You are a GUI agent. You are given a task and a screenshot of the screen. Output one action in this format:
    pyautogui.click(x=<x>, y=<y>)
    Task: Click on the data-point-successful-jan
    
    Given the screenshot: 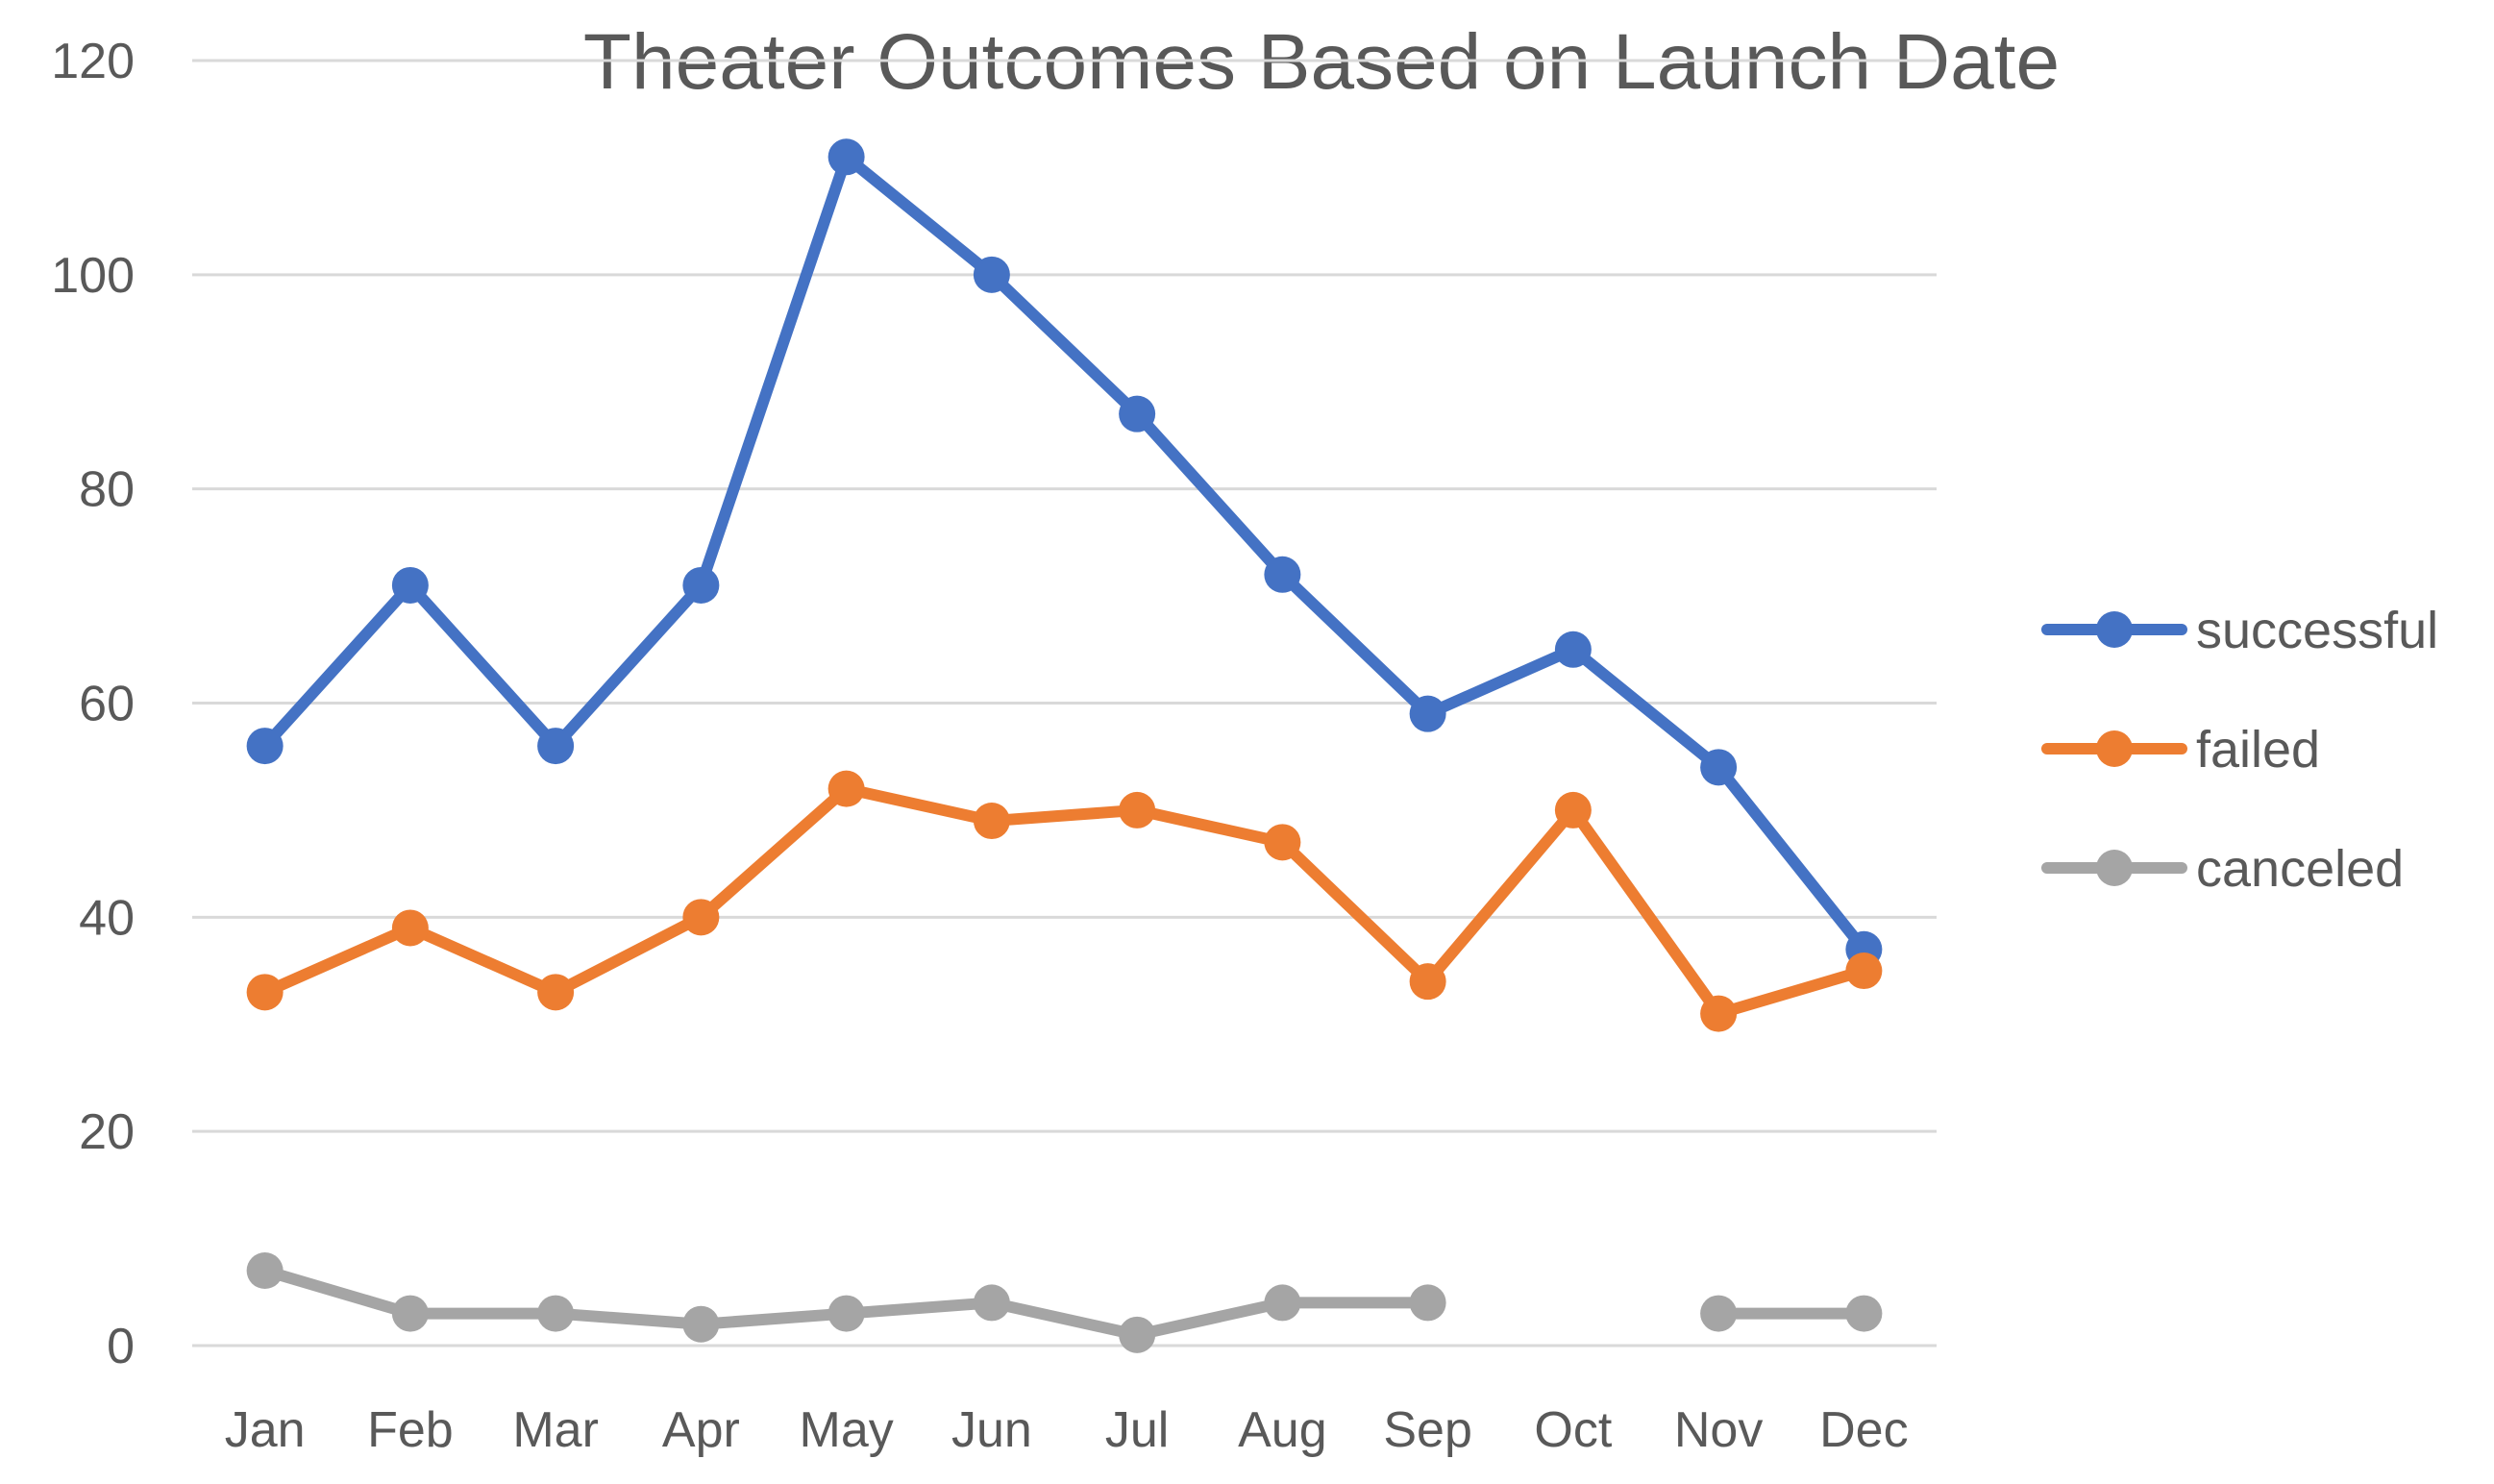 What is the action you would take?
    pyautogui.click(x=265, y=746)
    